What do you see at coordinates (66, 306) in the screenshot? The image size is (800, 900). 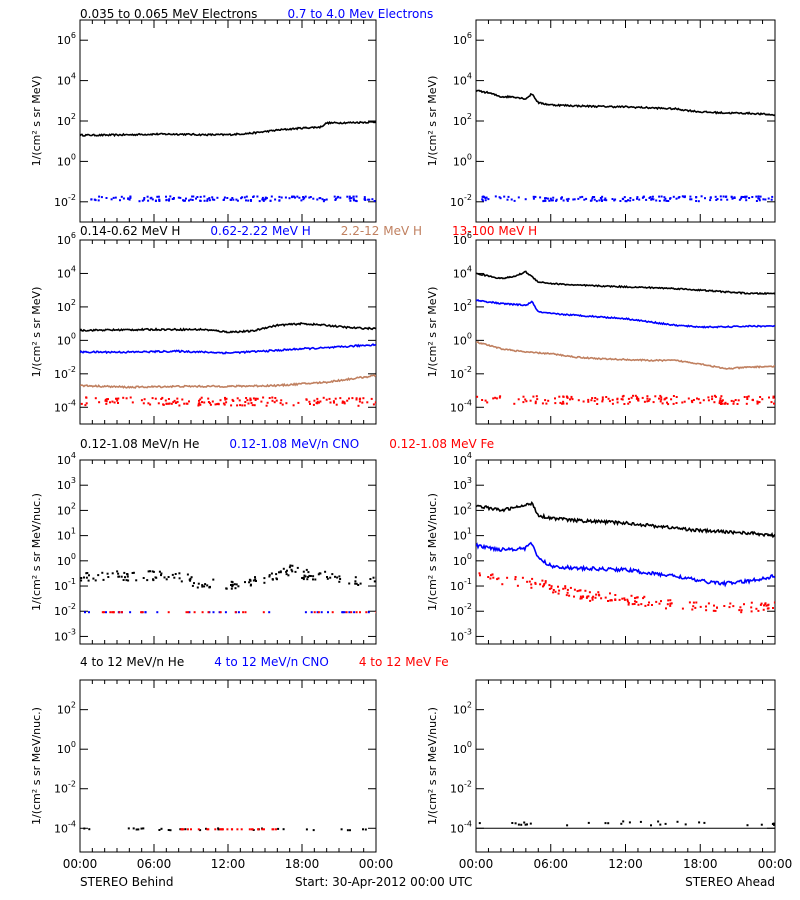 I see `y-tick-label: 10²` at bounding box center [66, 306].